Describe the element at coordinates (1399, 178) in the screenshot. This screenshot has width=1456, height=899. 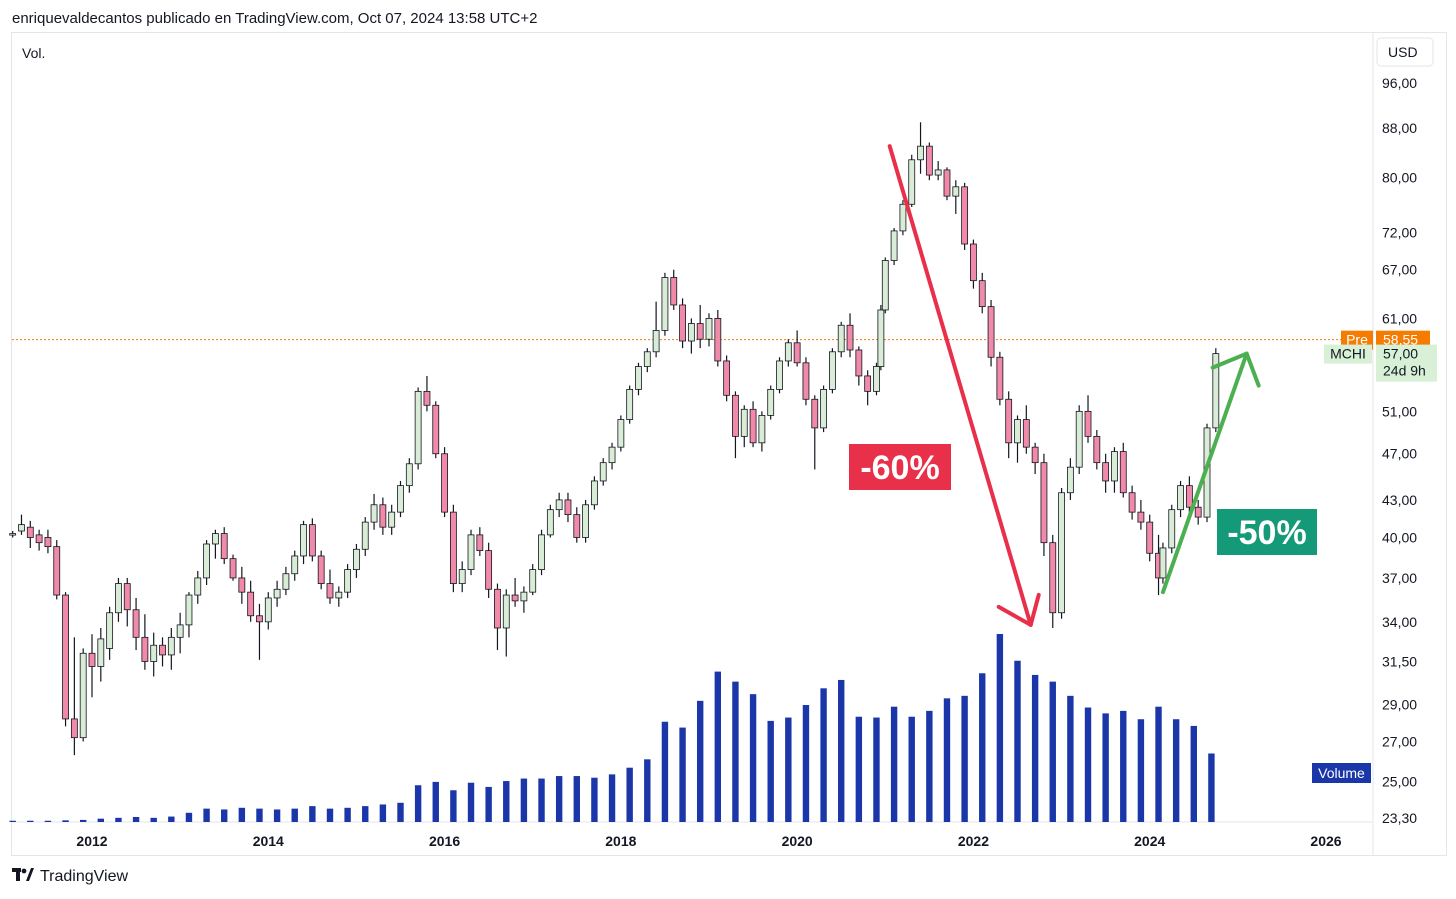
I see `price-tick-label: 80,00` at that location.